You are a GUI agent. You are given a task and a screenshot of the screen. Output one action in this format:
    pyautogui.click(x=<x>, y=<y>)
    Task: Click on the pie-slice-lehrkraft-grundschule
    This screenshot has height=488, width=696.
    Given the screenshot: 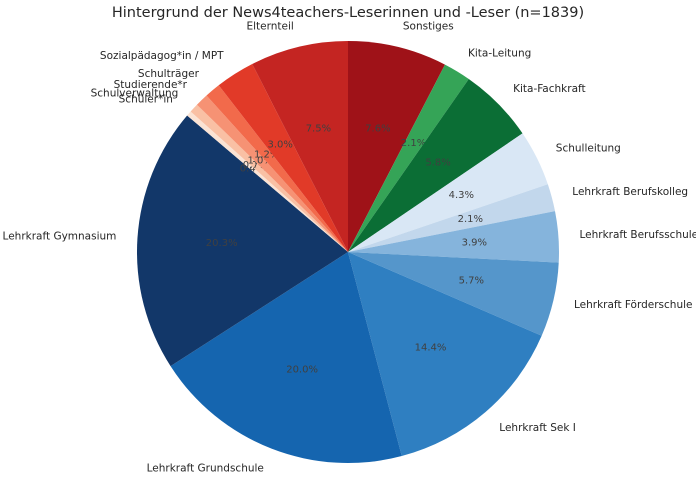 What is the action you would take?
    pyautogui.click(x=286, y=358)
    